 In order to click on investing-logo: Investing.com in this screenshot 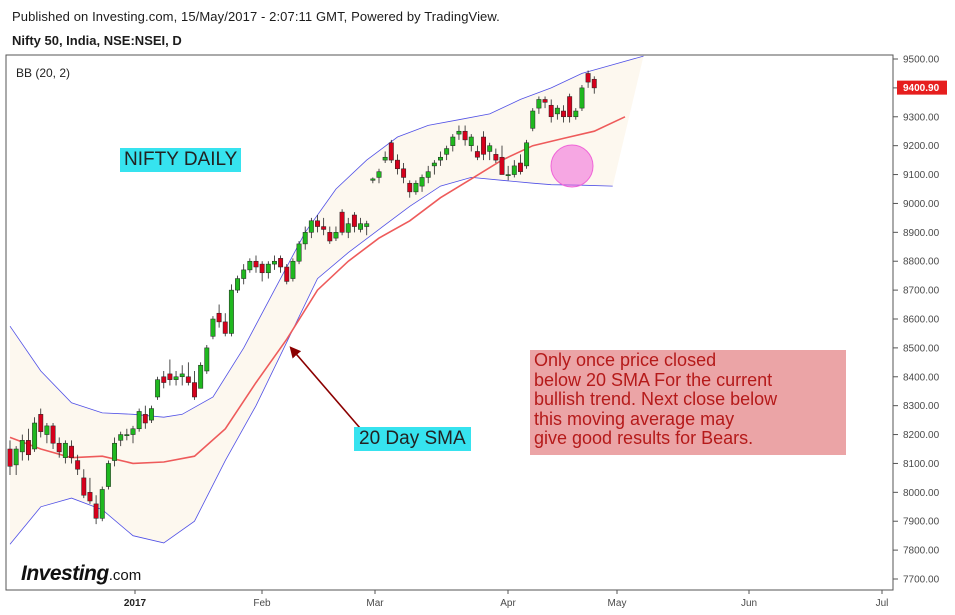, I will do `click(81, 573)`.